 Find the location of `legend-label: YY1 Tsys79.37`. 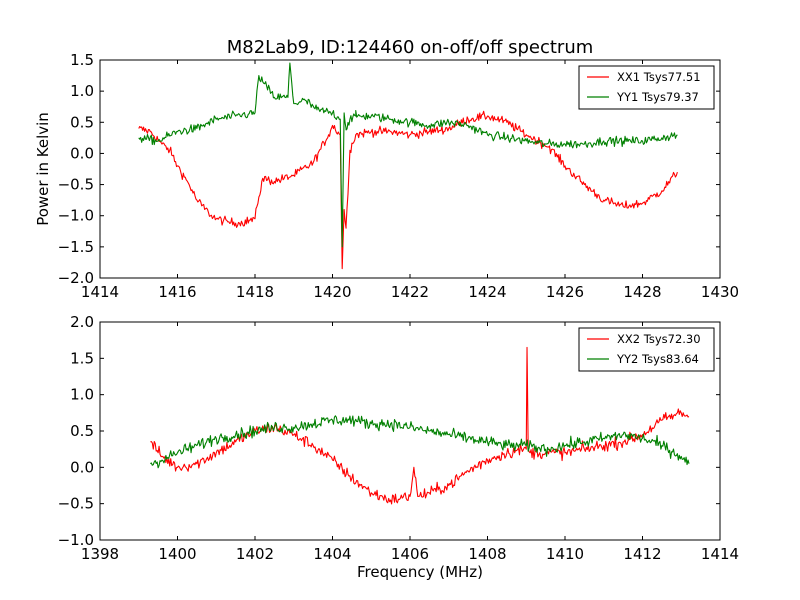

legend-label: YY1 Tsys79.37 is located at coordinates (657, 97).